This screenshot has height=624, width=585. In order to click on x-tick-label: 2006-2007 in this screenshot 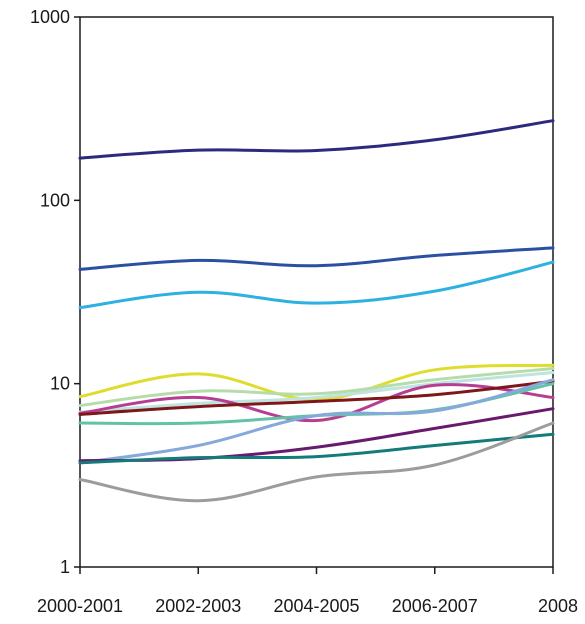, I will do `click(435, 606)`.